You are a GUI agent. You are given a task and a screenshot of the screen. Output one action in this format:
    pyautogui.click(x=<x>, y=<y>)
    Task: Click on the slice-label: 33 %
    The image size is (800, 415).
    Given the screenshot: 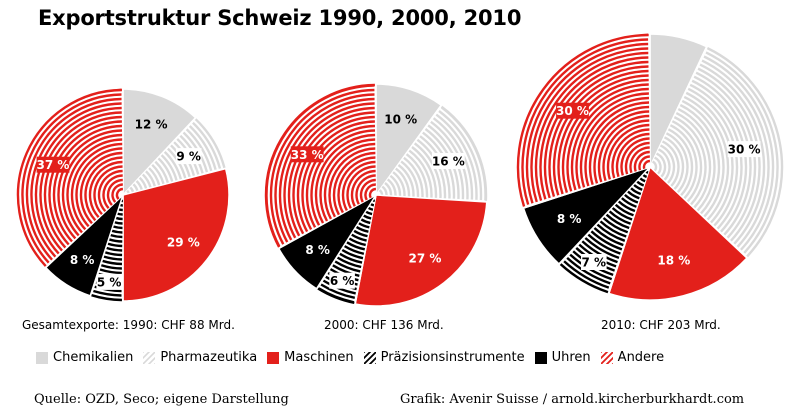 What is the action you would take?
    pyautogui.click(x=307, y=155)
    